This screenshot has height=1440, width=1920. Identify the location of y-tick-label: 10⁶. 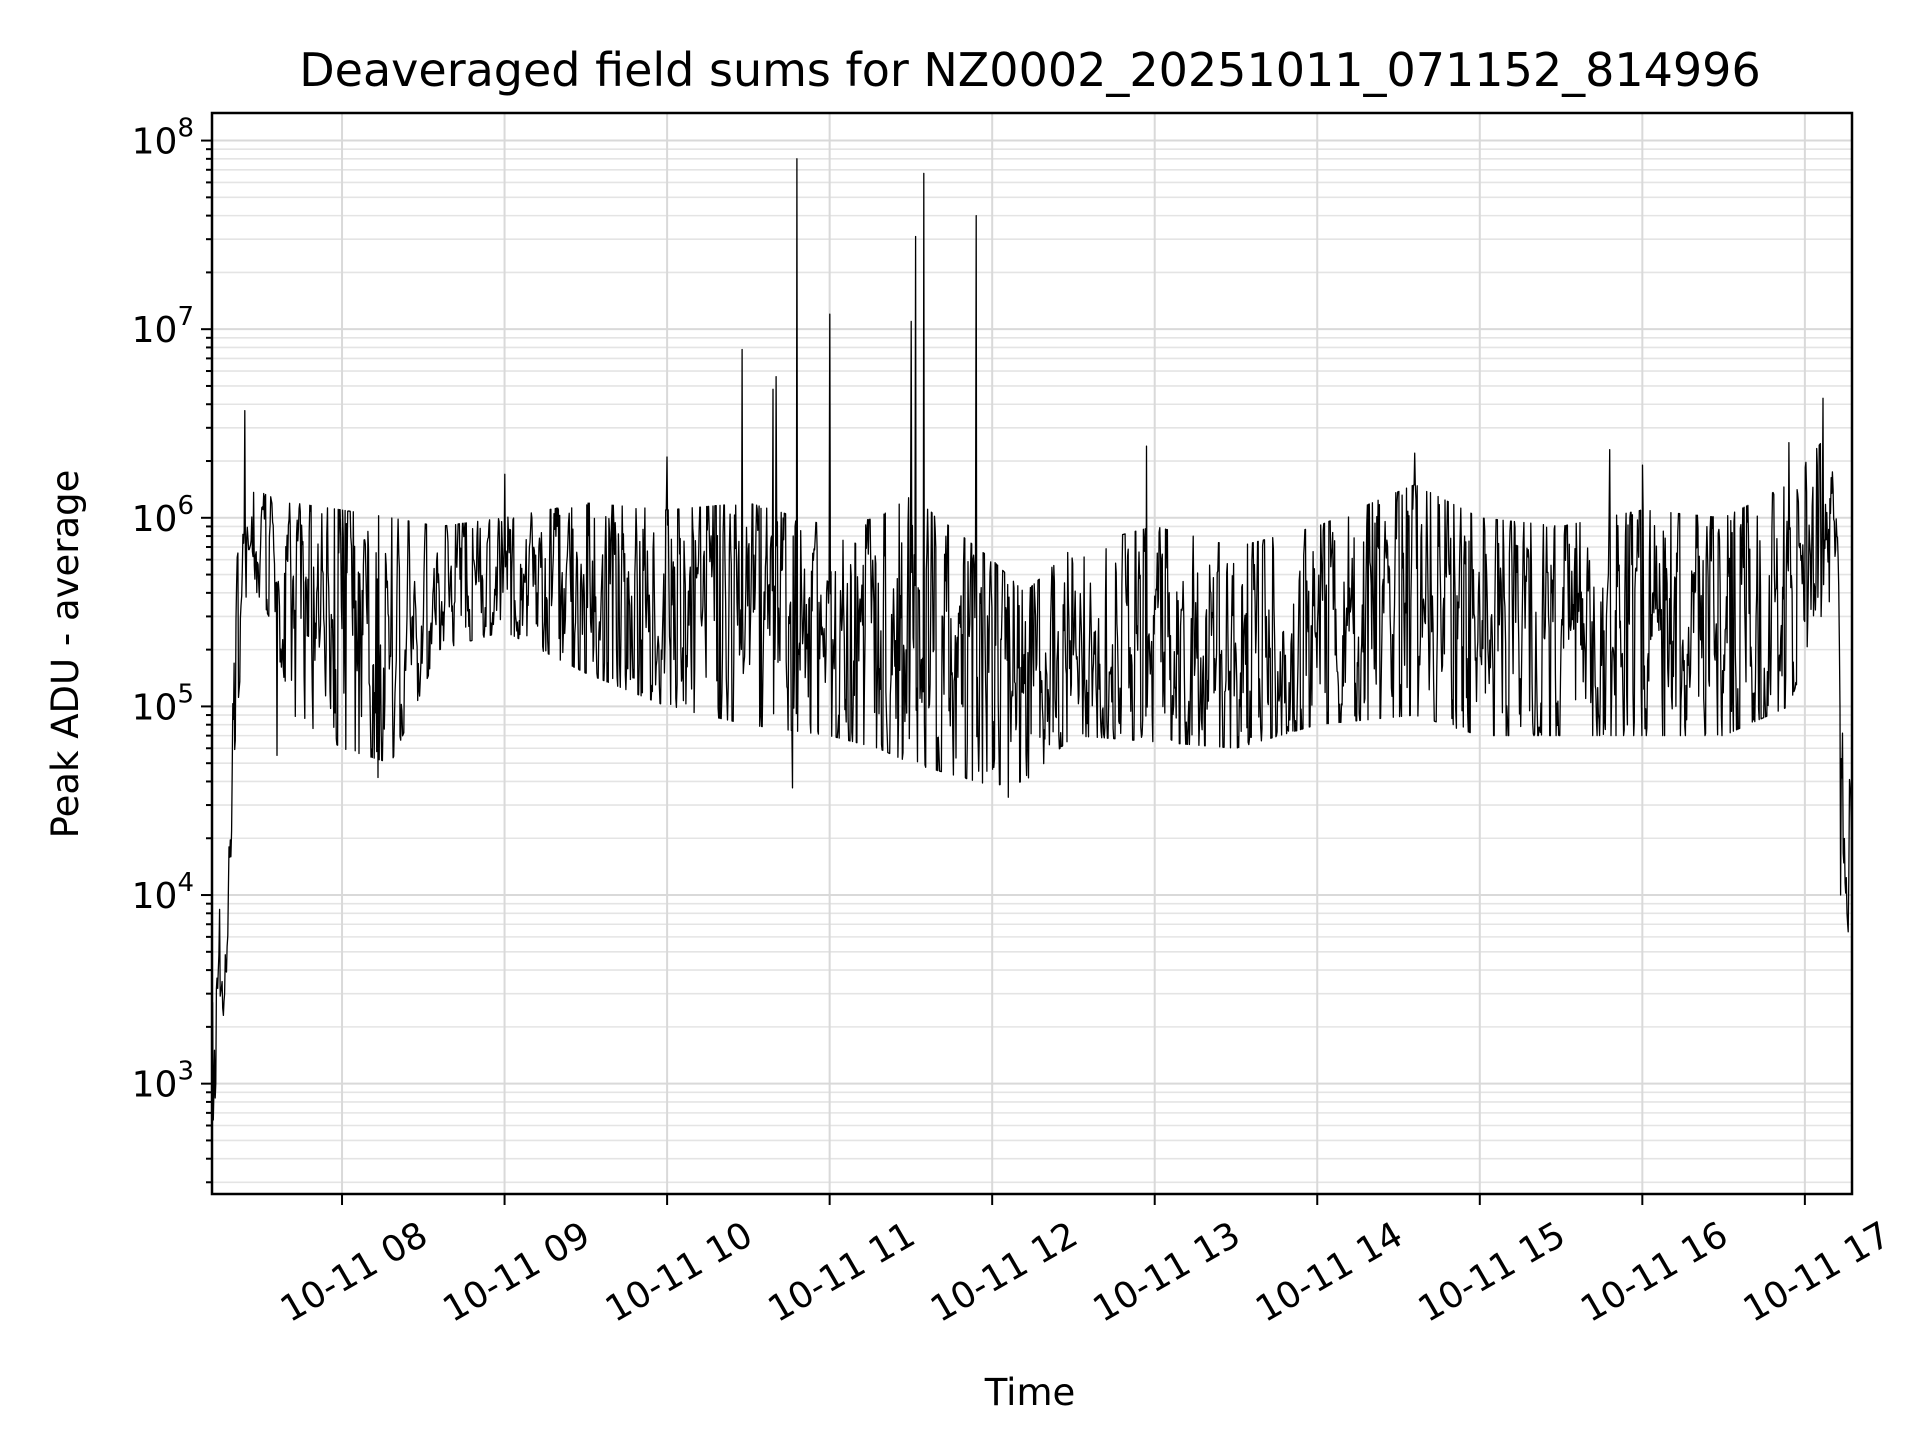
(163, 515).